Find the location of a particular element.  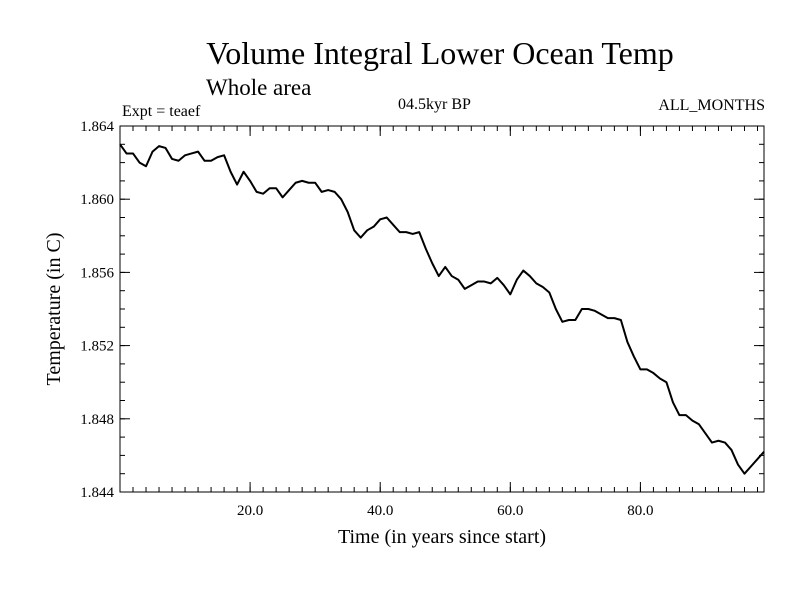

x-axis-label: Time (in years since start) is located at coordinates (442, 537).